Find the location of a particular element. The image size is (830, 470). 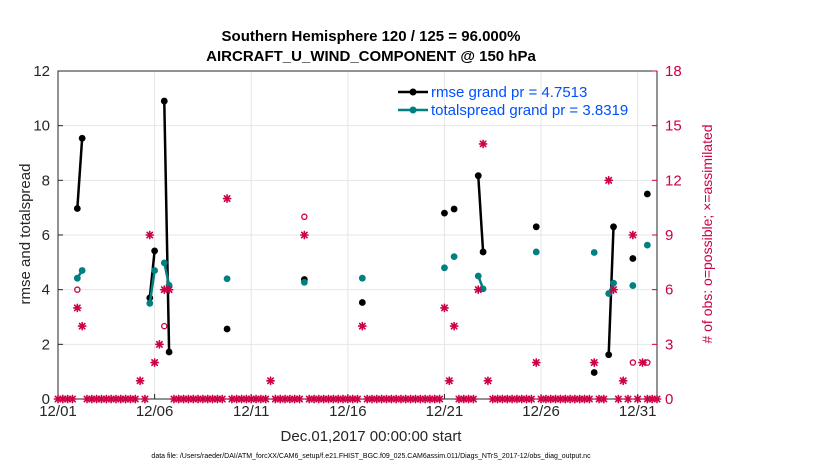

y-left-tick-label: 4 is located at coordinates (46, 290).